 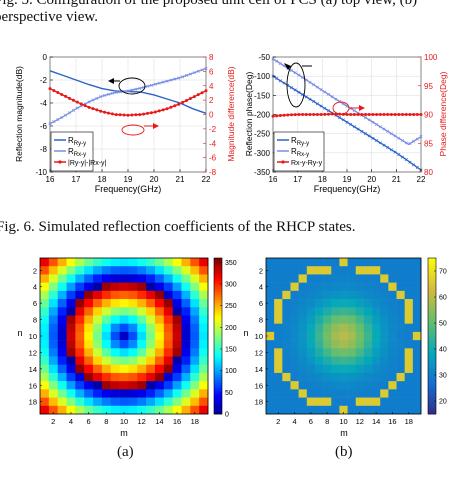 I want to click on hmA-ytick-label: 4, so click(x=35, y=287).